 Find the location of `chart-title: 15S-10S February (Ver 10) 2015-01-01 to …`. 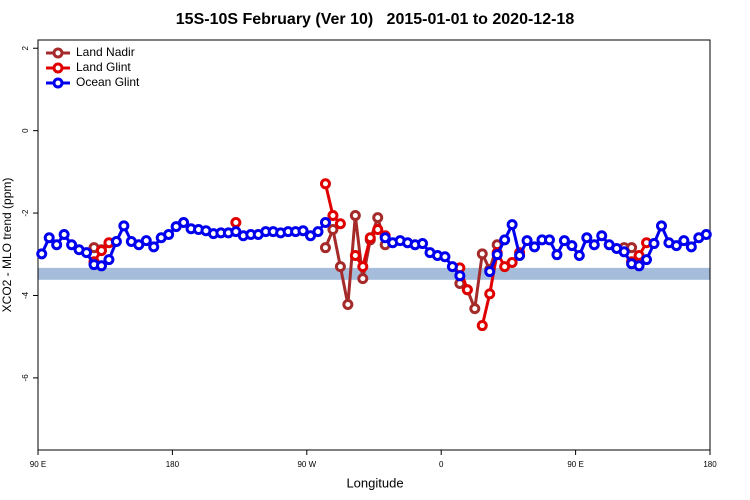

chart-title: 15S-10S February (Ver 10) 2015-01-01 to … is located at coordinates (375, 19).